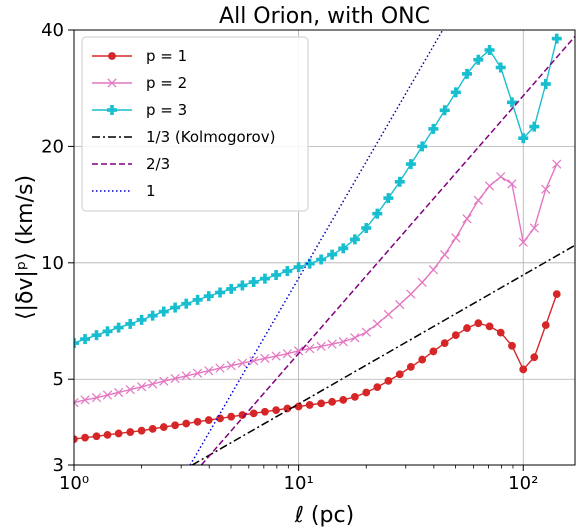 The height and width of the screenshot is (531, 581). What do you see at coordinates (195, 124) in the screenshot?
I see `legend: p = 1 p = 2 p = 3 1/3 (Kolmogorov) 2/3 1` at bounding box center [195, 124].